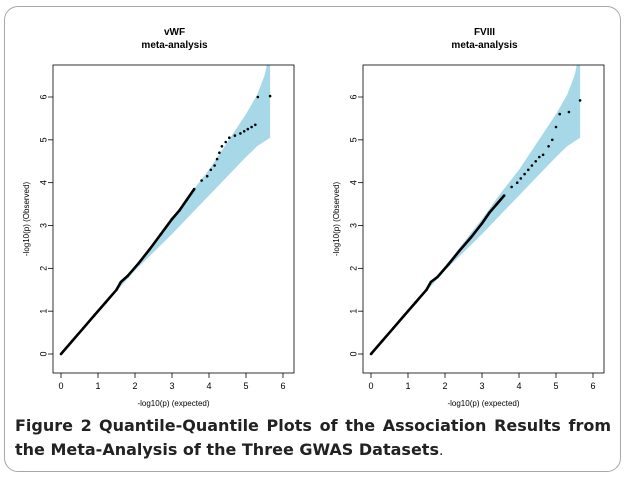 The image size is (627, 477). What do you see at coordinates (53, 425) in the screenshot?
I see `figure-label: Figure 2` at bounding box center [53, 425].